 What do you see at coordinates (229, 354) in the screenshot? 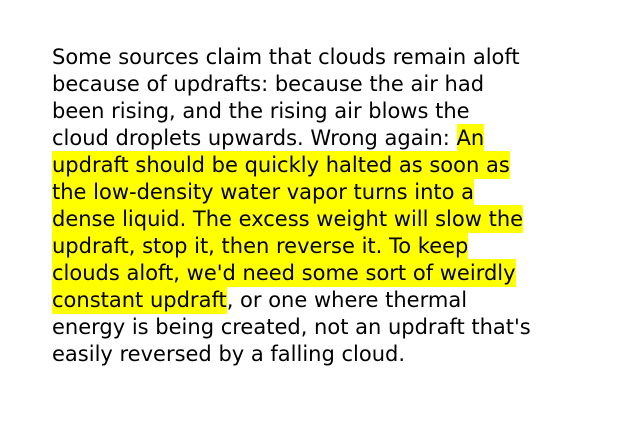
I see `line-12-text: easily reversed by a falling cloud.` at bounding box center [229, 354].